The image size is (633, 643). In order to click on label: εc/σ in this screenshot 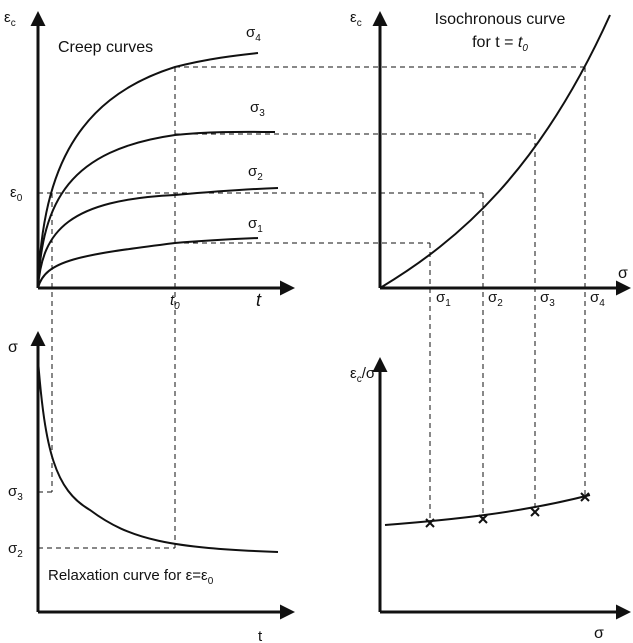, I will do `click(363, 375)`.